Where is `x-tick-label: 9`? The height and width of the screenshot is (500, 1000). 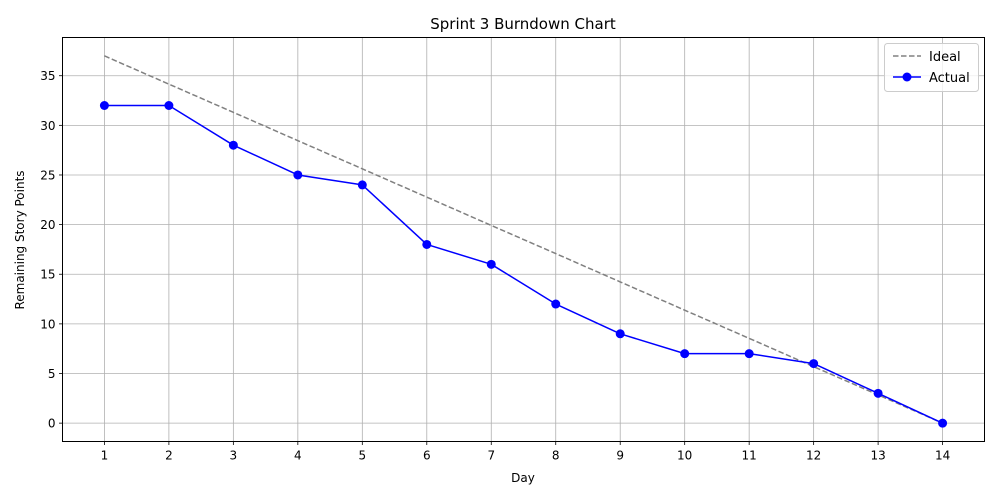
x-tick-label: 9 is located at coordinates (620, 456).